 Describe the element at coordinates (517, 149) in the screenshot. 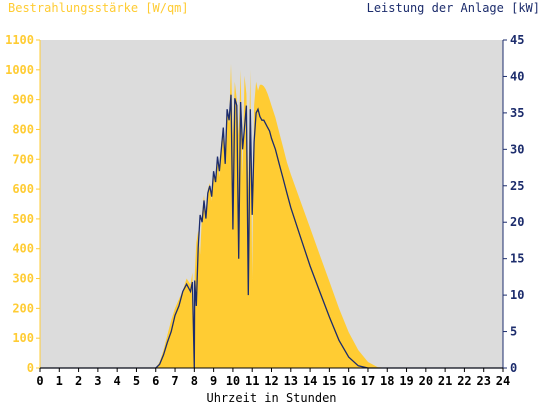

I see `right-tick-label: 30` at that location.